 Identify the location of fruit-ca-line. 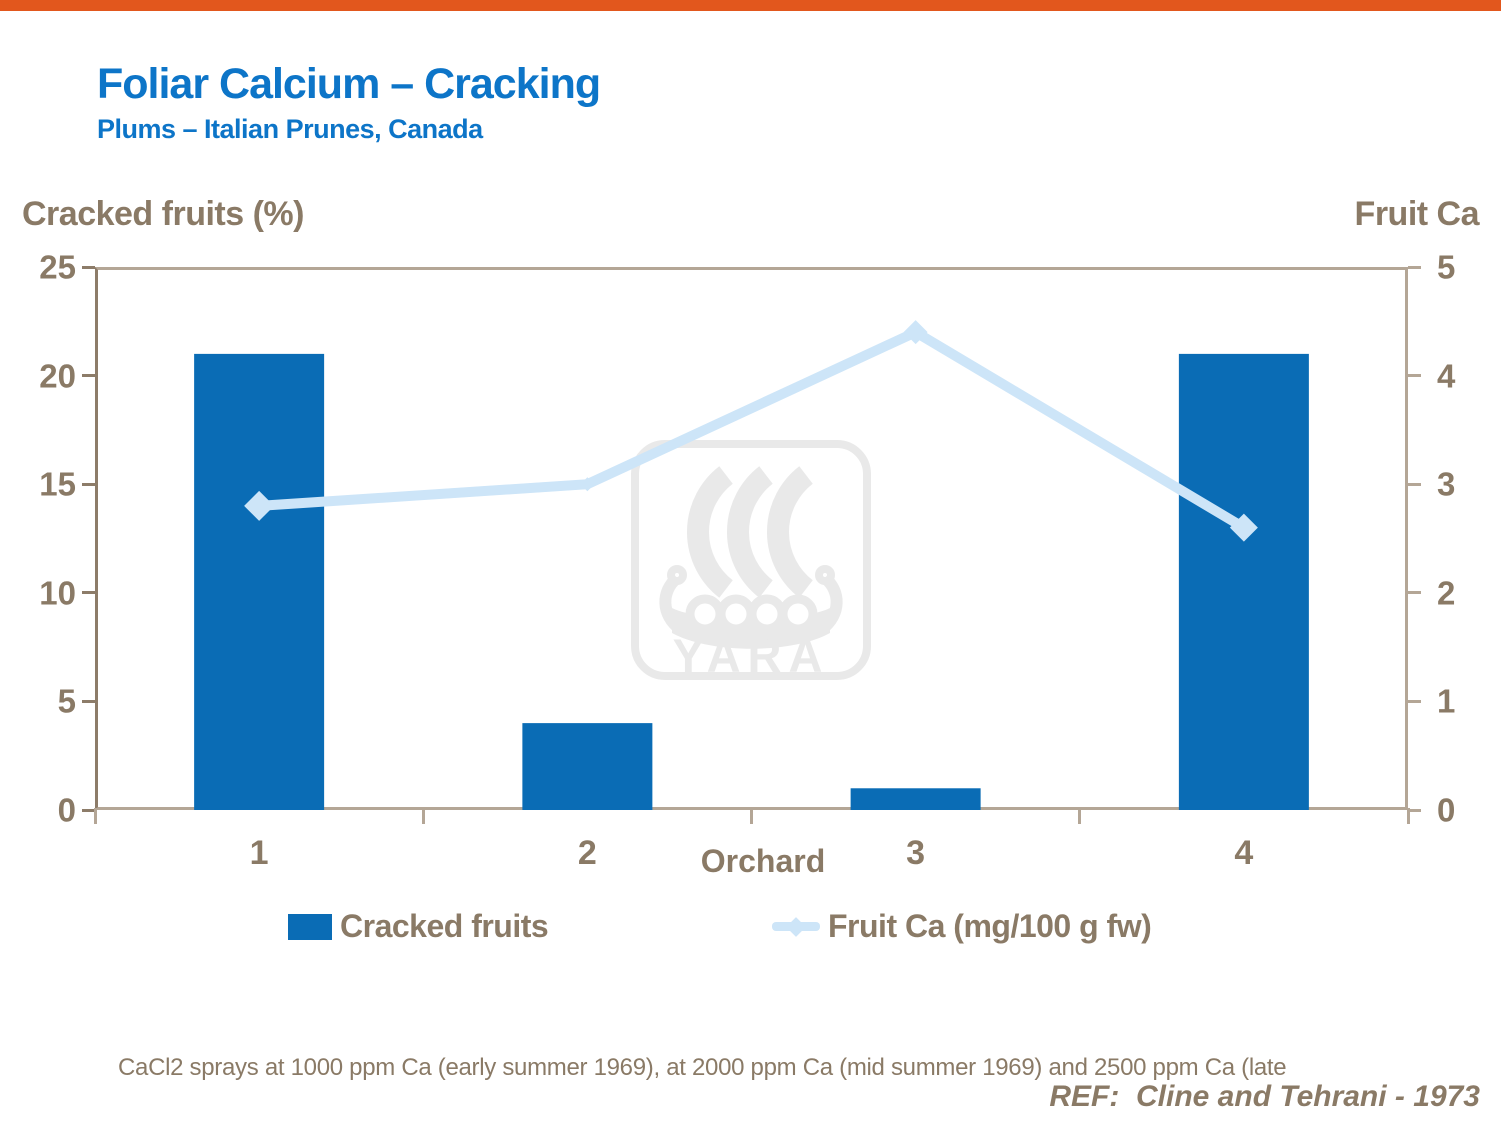
(752, 429).